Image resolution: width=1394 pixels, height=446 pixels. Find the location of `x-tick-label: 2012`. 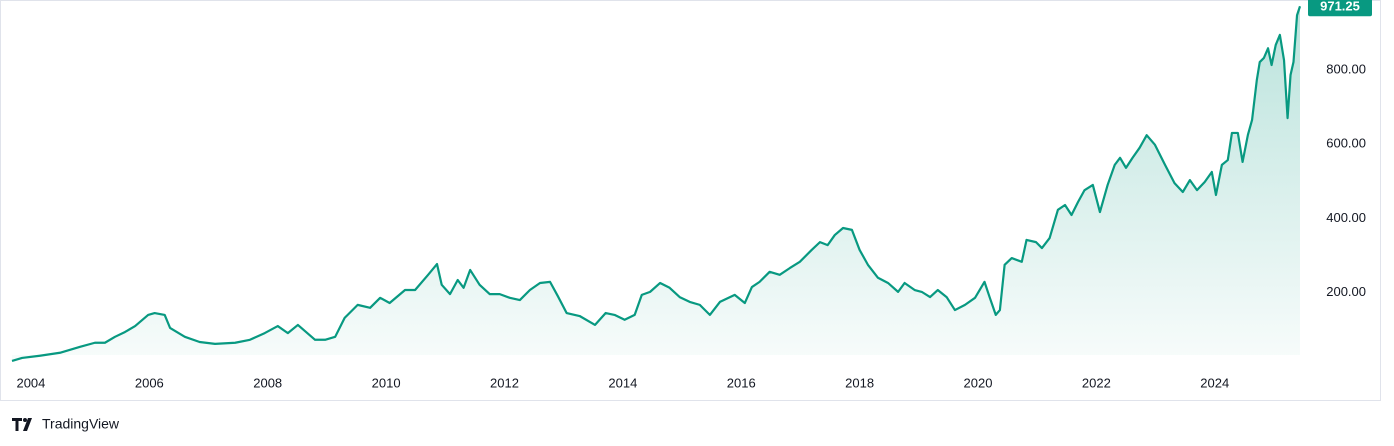

x-tick-label: 2012 is located at coordinates (504, 382).